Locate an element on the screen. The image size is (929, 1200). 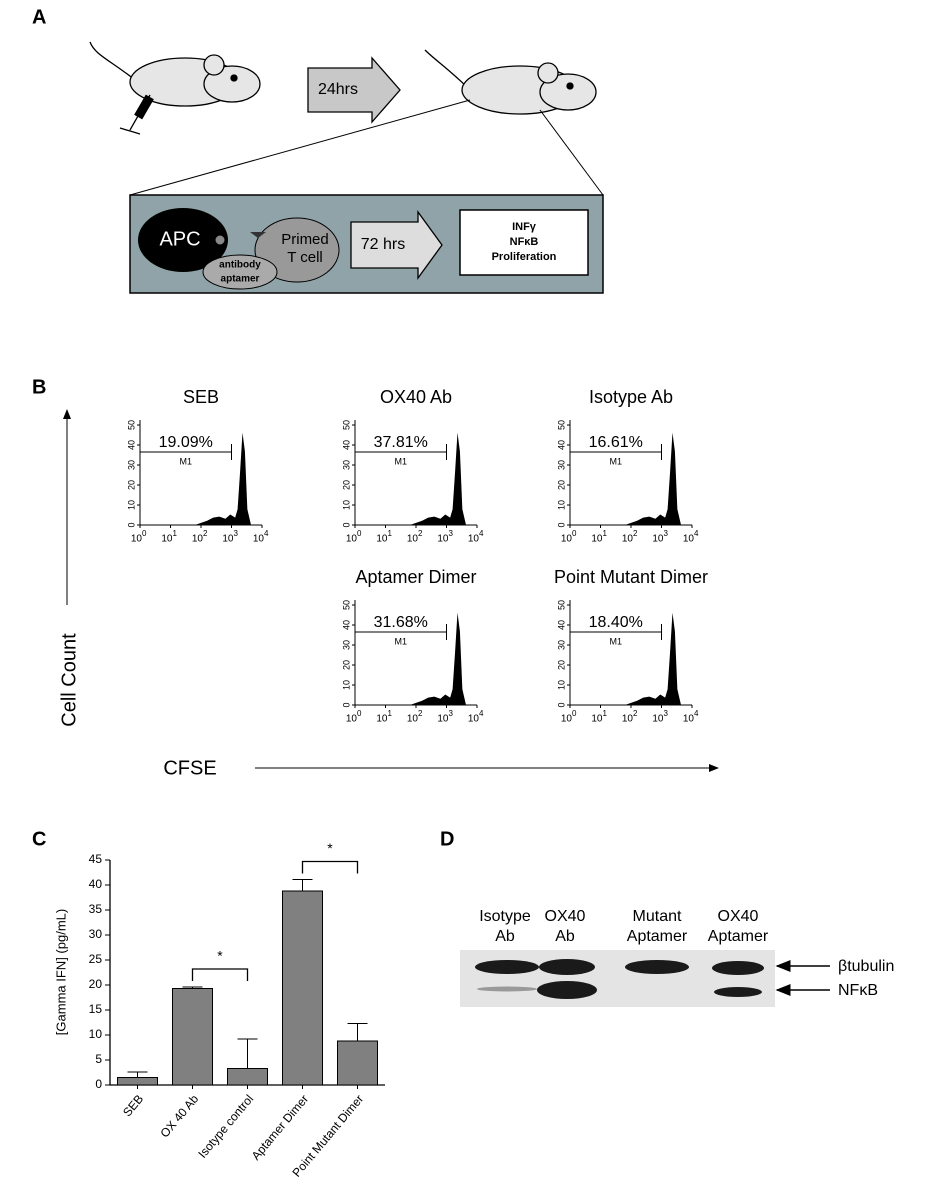
x-tick-exponent: 4 is located at coordinates (481, 533).